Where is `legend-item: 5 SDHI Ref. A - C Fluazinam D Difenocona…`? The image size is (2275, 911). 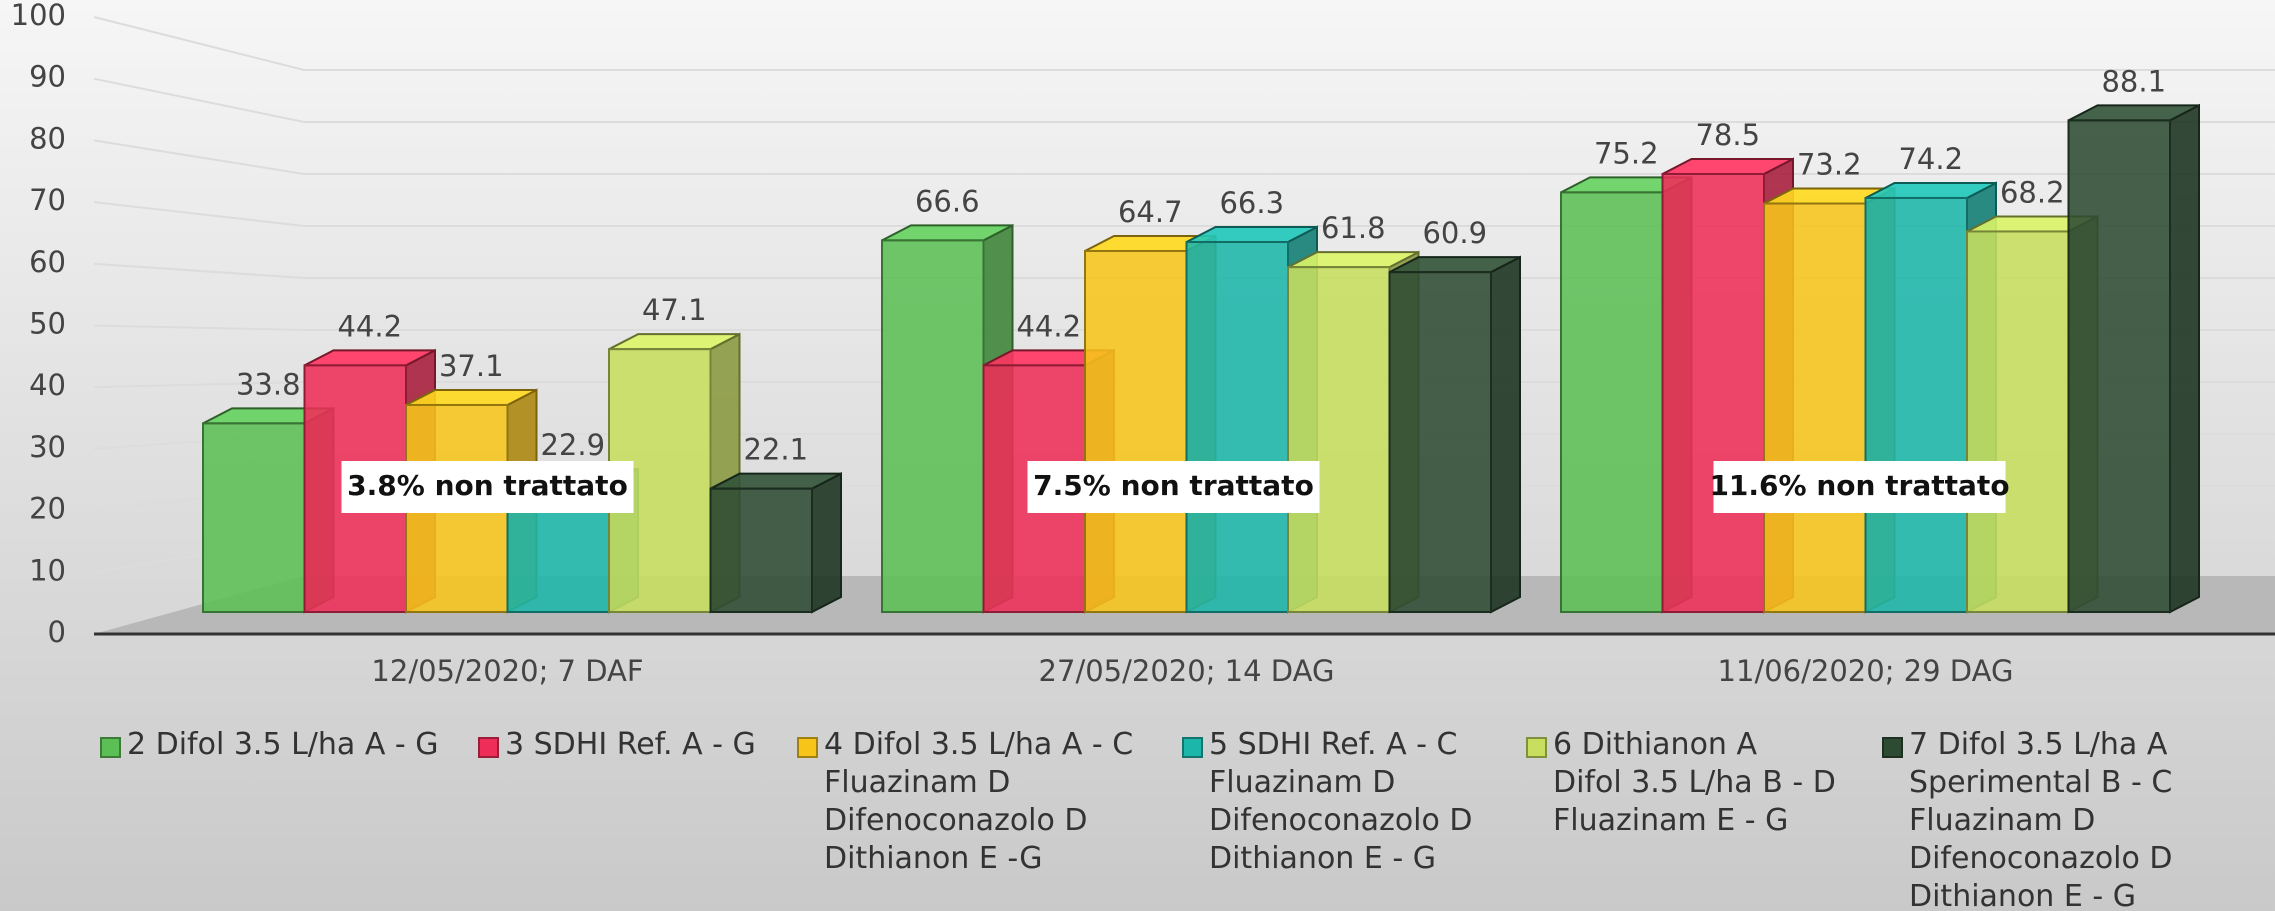 legend-item: 5 SDHI Ref. A - C Fluazinam D Difenocona… is located at coordinates (1327, 802).